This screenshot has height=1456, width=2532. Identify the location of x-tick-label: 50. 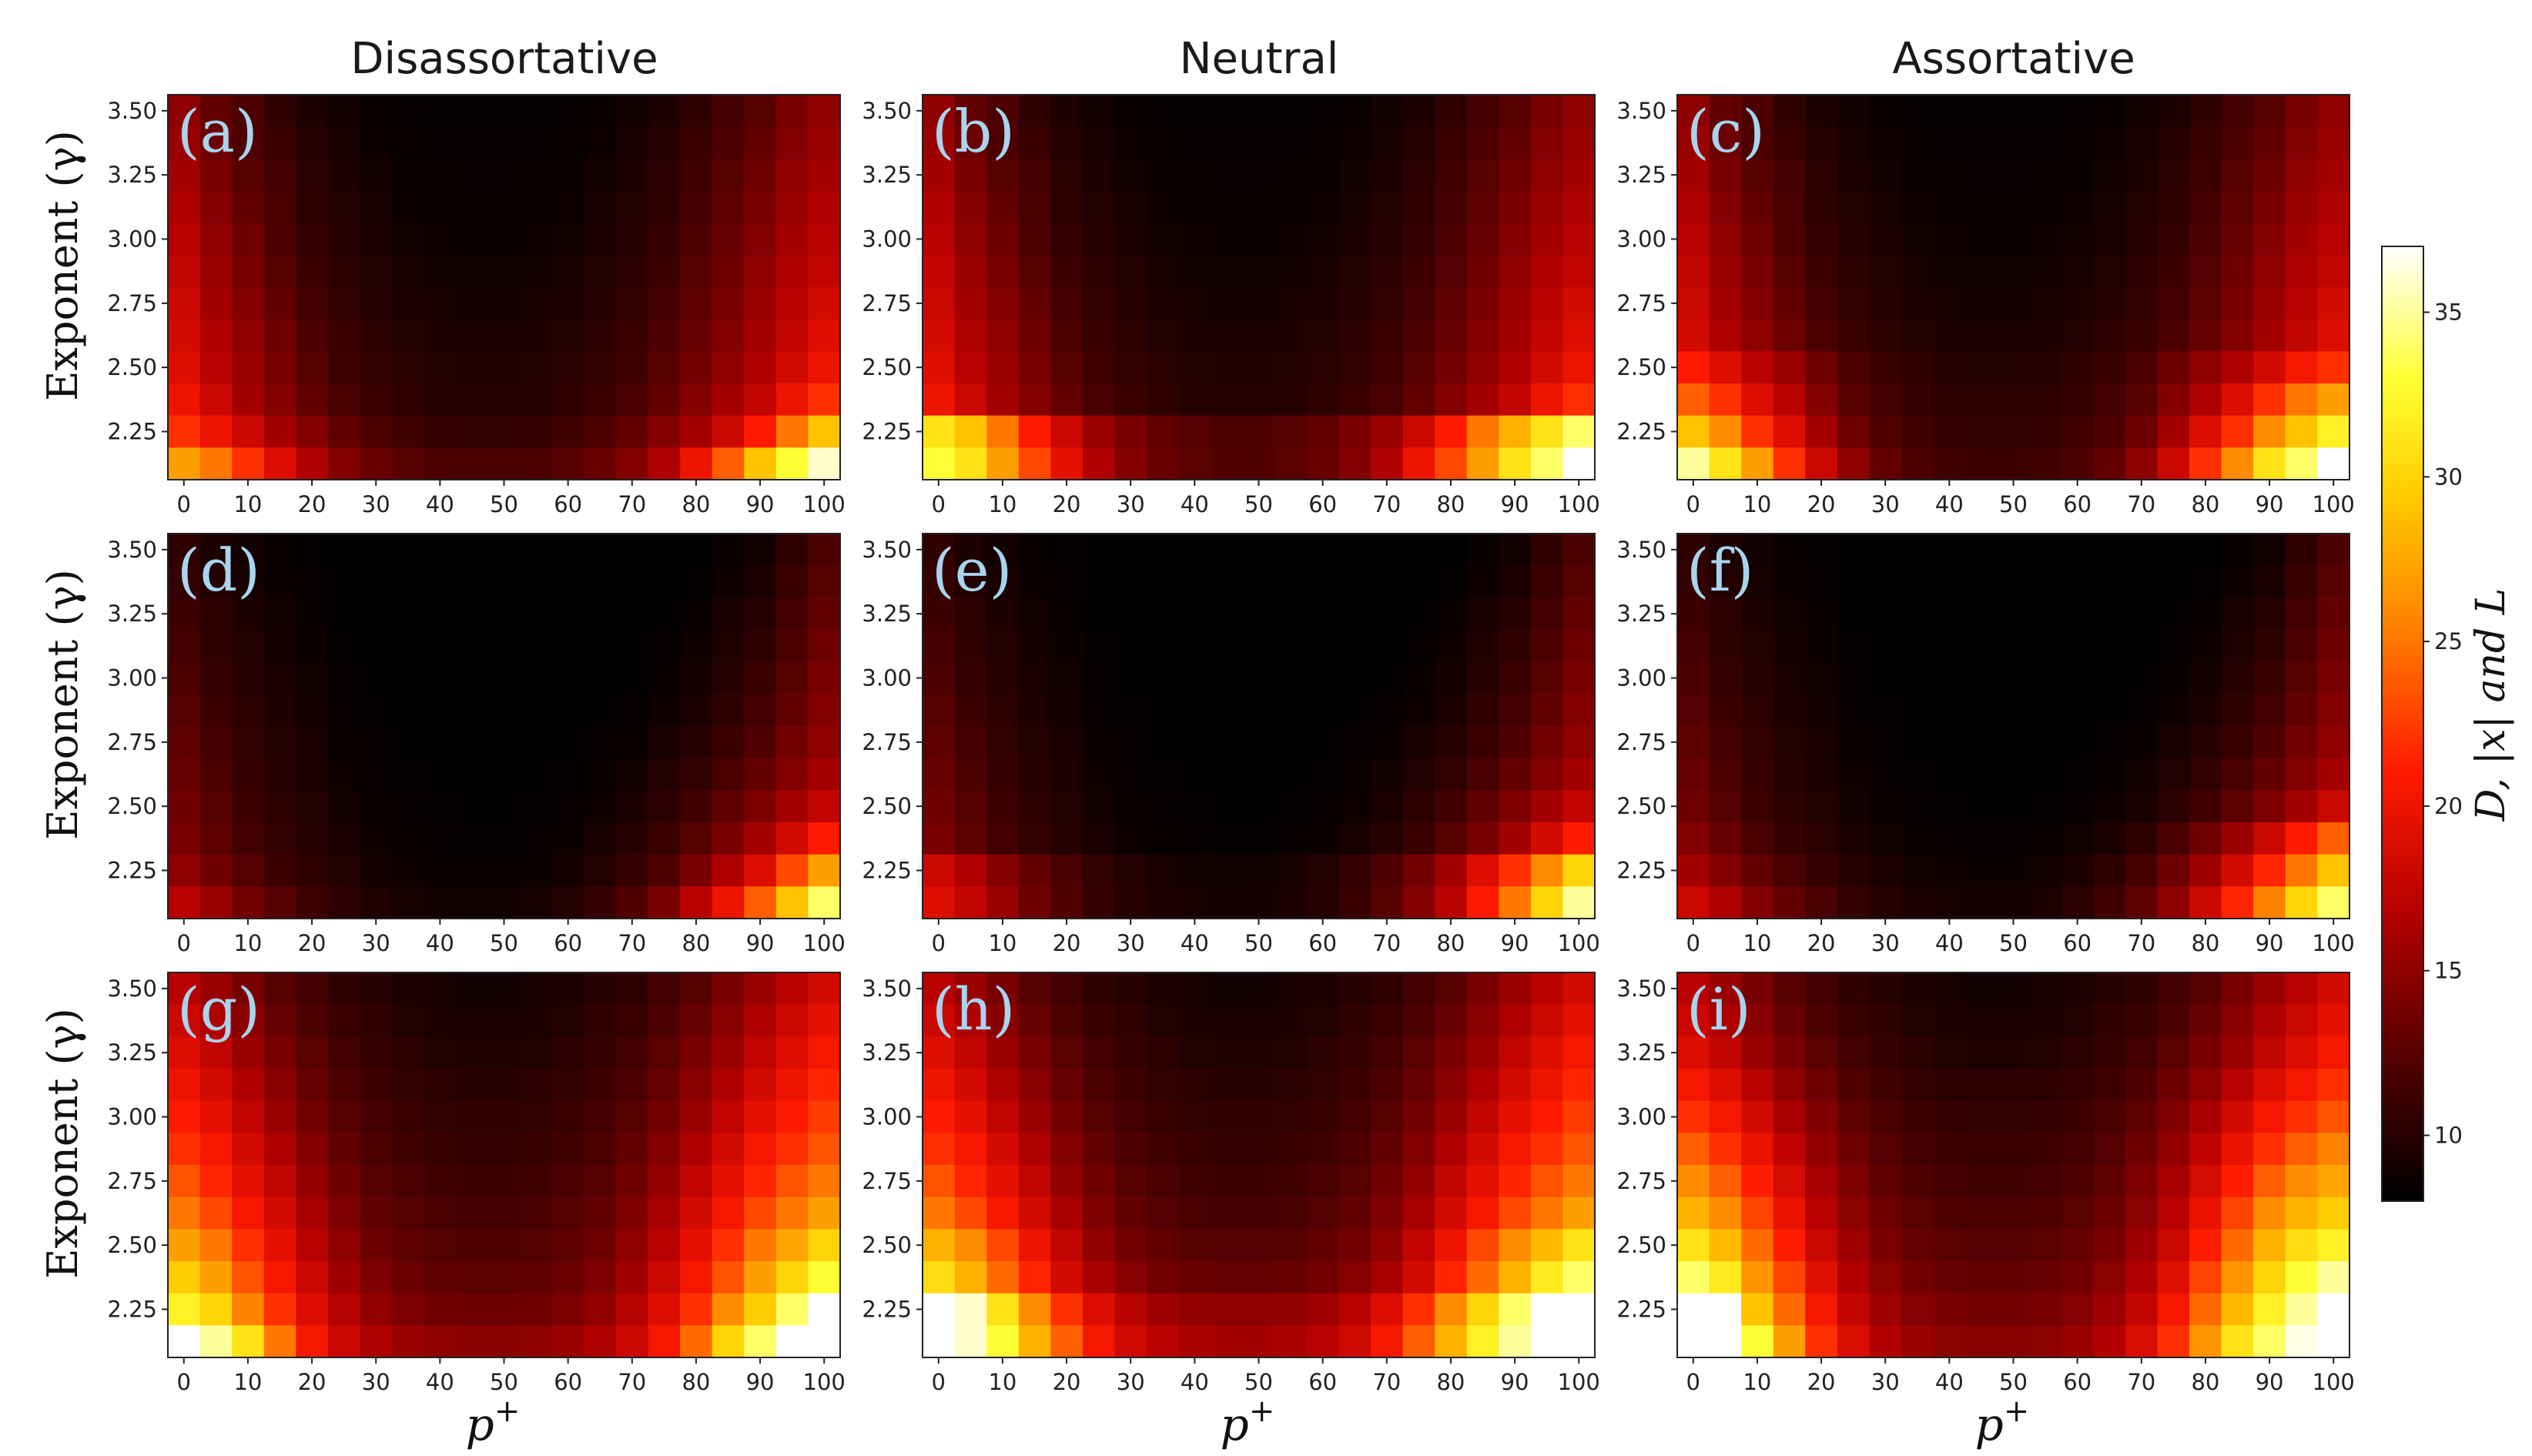
(2014, 943).